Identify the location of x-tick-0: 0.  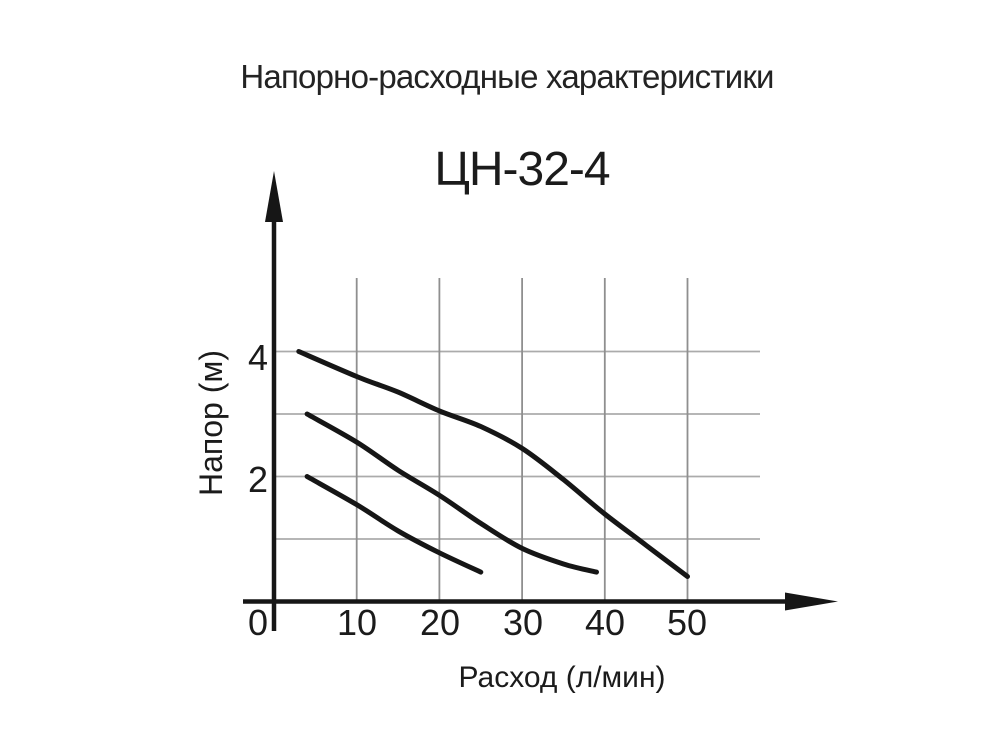
(258, 622).